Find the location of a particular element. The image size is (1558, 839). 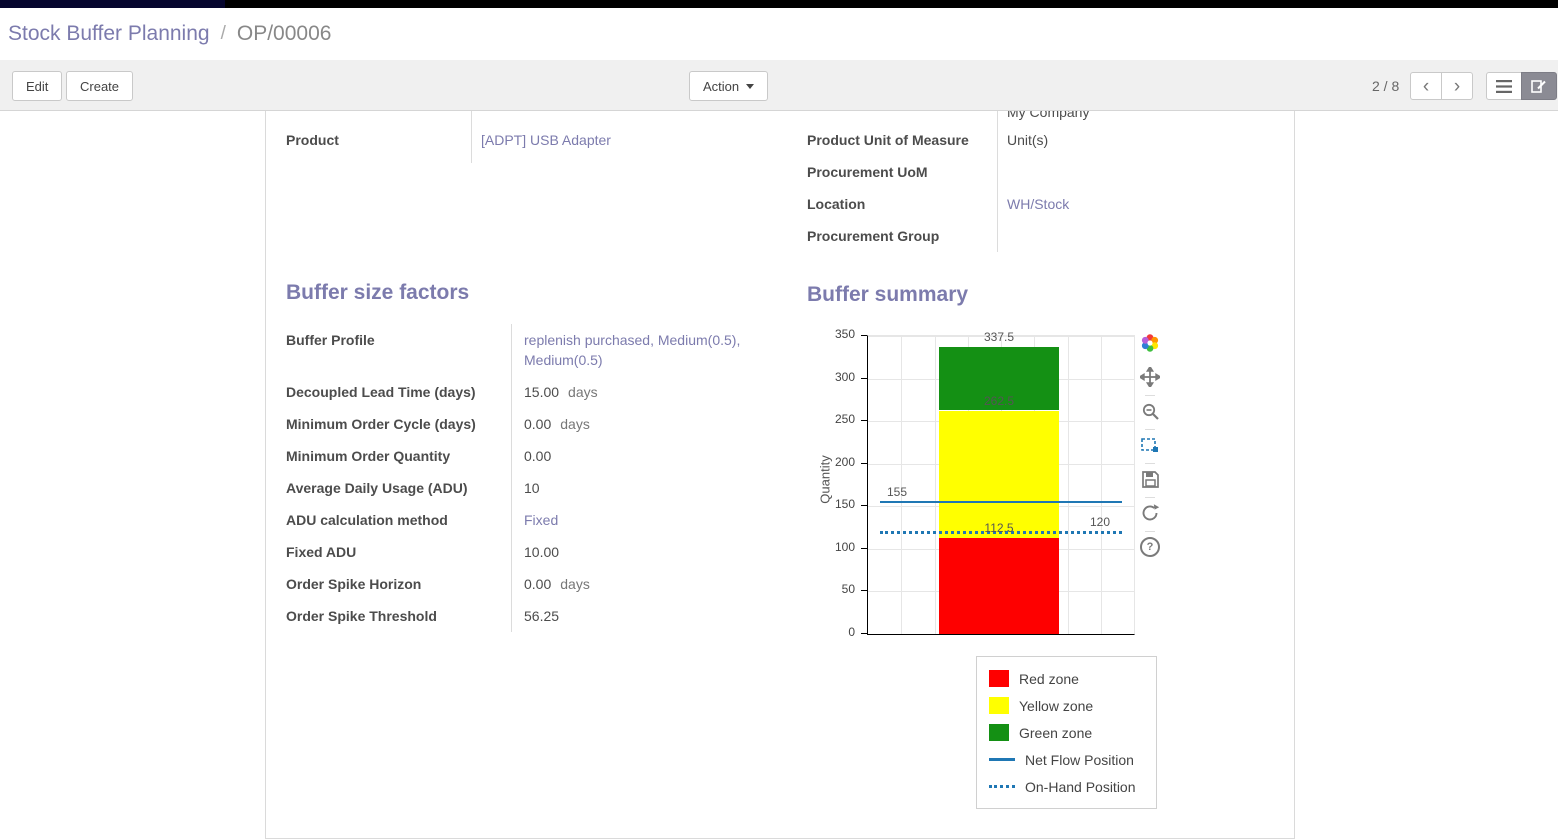

zone-red is located at coordinates (999, 586).